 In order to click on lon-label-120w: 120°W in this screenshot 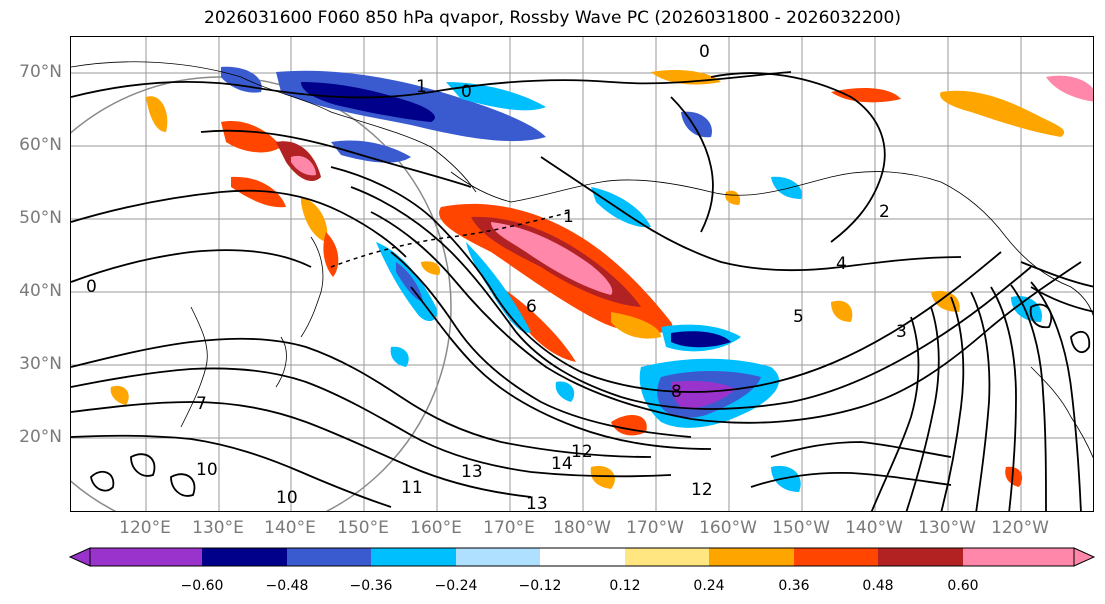, I will do `click(1020, 528)`.